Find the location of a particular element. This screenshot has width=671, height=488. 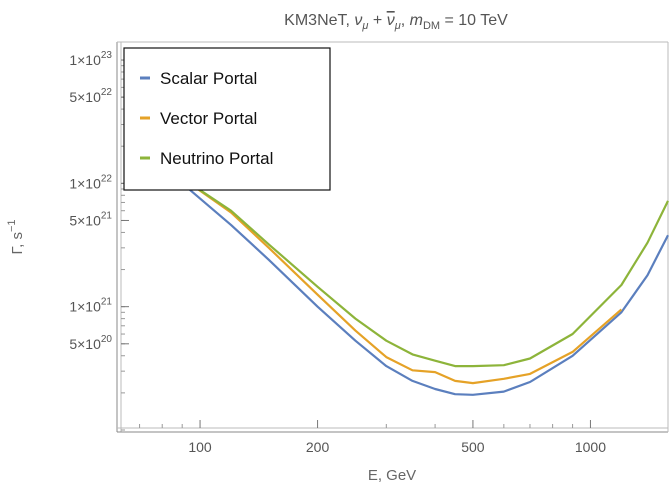

legend-label: Neutrino Portal is located at coordinates (216, 158).